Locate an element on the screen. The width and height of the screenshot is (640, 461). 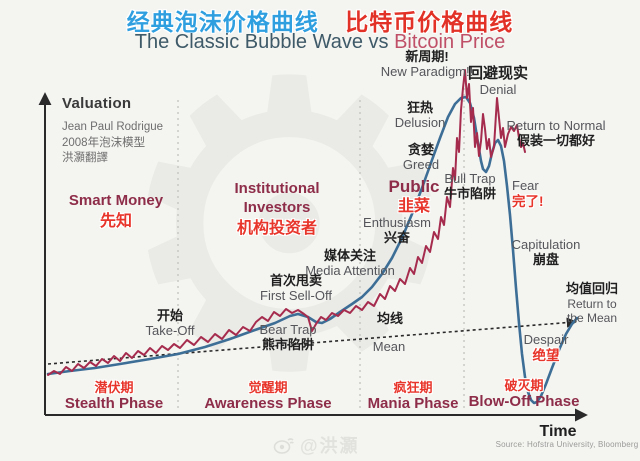
title-bitcoin-cn: 比特币价格曲线 is located at coordinates (429, 22).